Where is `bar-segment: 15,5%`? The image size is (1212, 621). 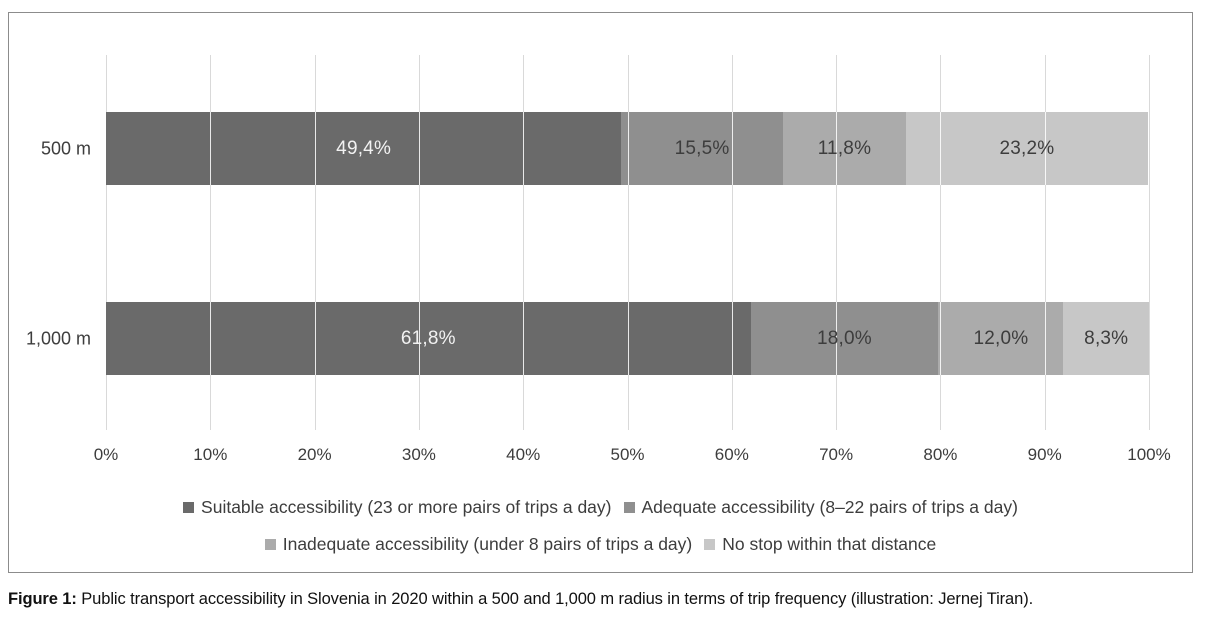
bar-segment: 15,5% is located at coordinates (702, 148).